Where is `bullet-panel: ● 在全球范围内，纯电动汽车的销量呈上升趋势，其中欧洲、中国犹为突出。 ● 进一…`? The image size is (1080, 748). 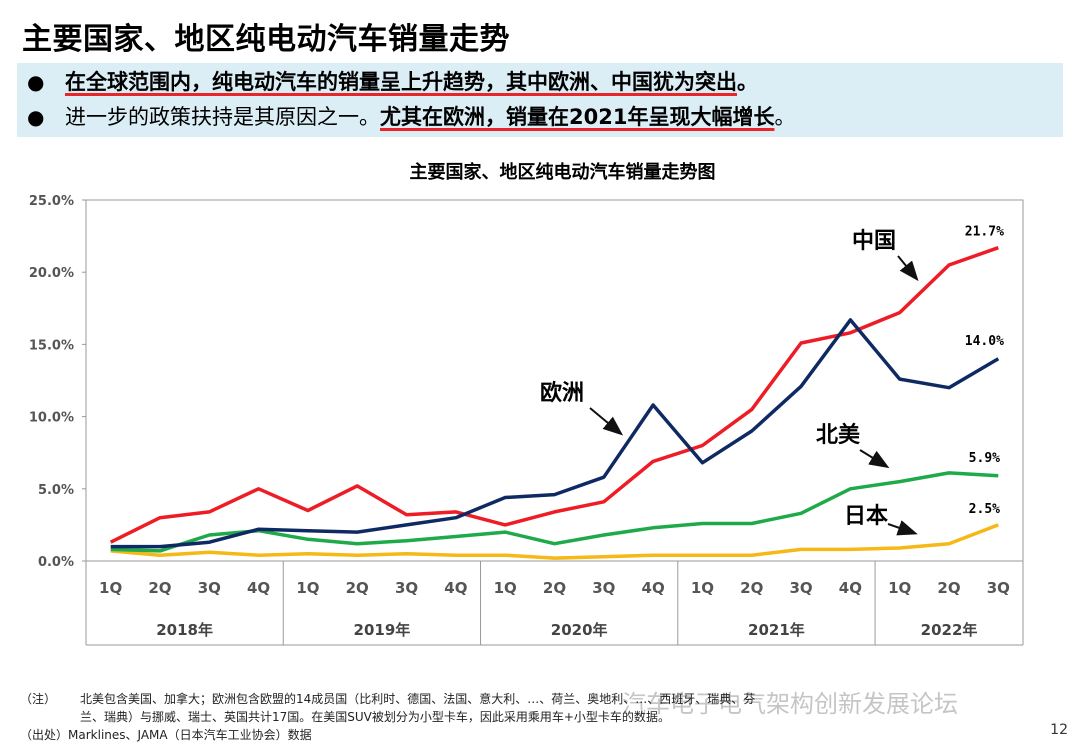 bullet-panel: ● 在全球范围内，纯电动汽车的销量呈上升趋势，其中欧洲、中国犹为突出。 ● 进一… is located at coordinates (540, 100).